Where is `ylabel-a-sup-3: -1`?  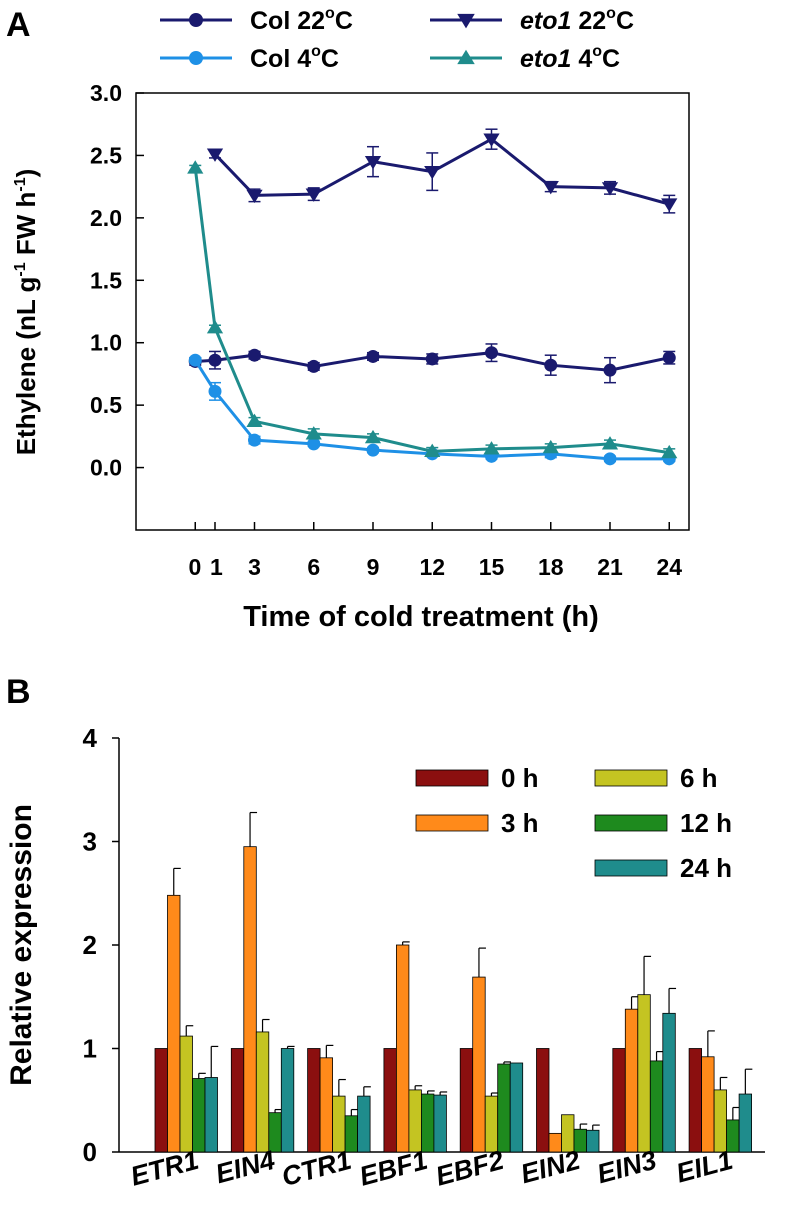
ylabel-a-sup-3: -1 is located at coordinates (20, 184).